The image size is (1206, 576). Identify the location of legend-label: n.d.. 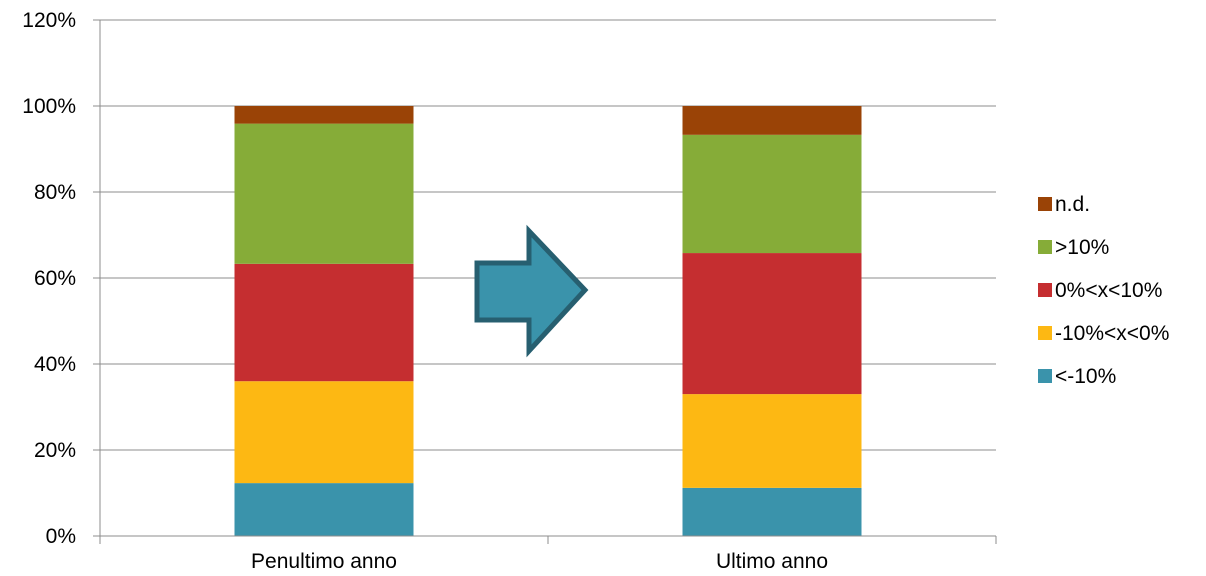
(1072, 204).